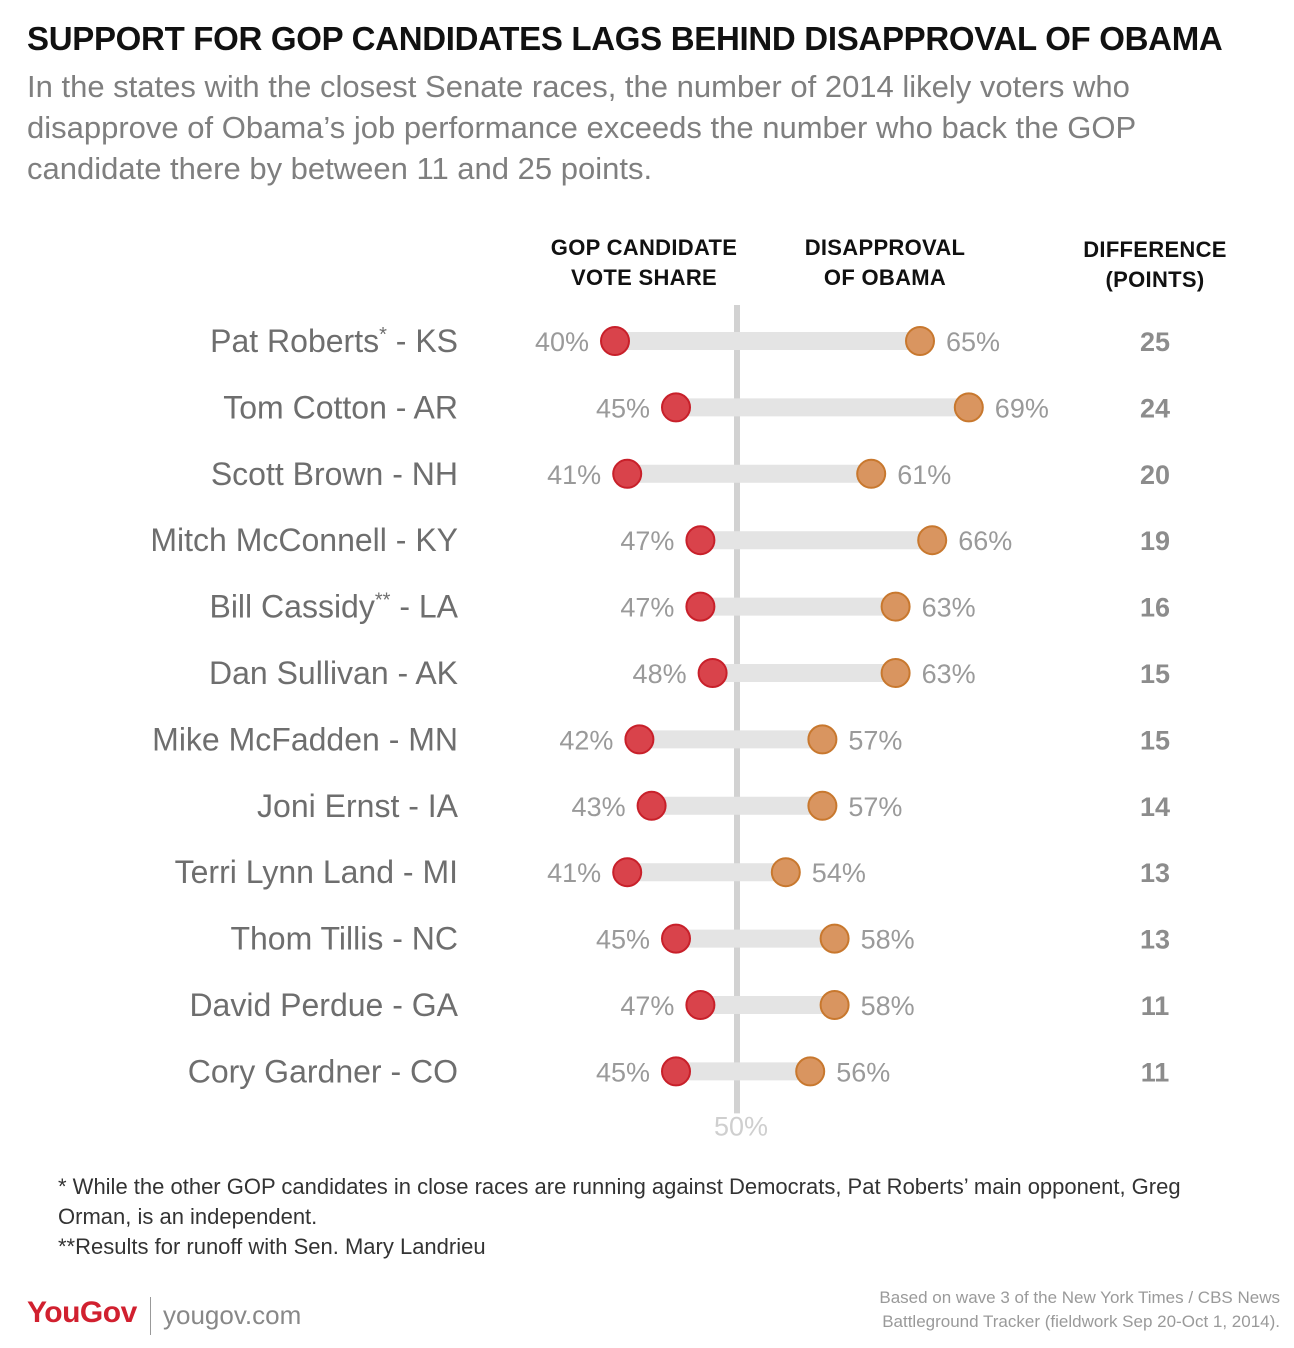  I want to click on difference-value: 14, so click(1155, 807).